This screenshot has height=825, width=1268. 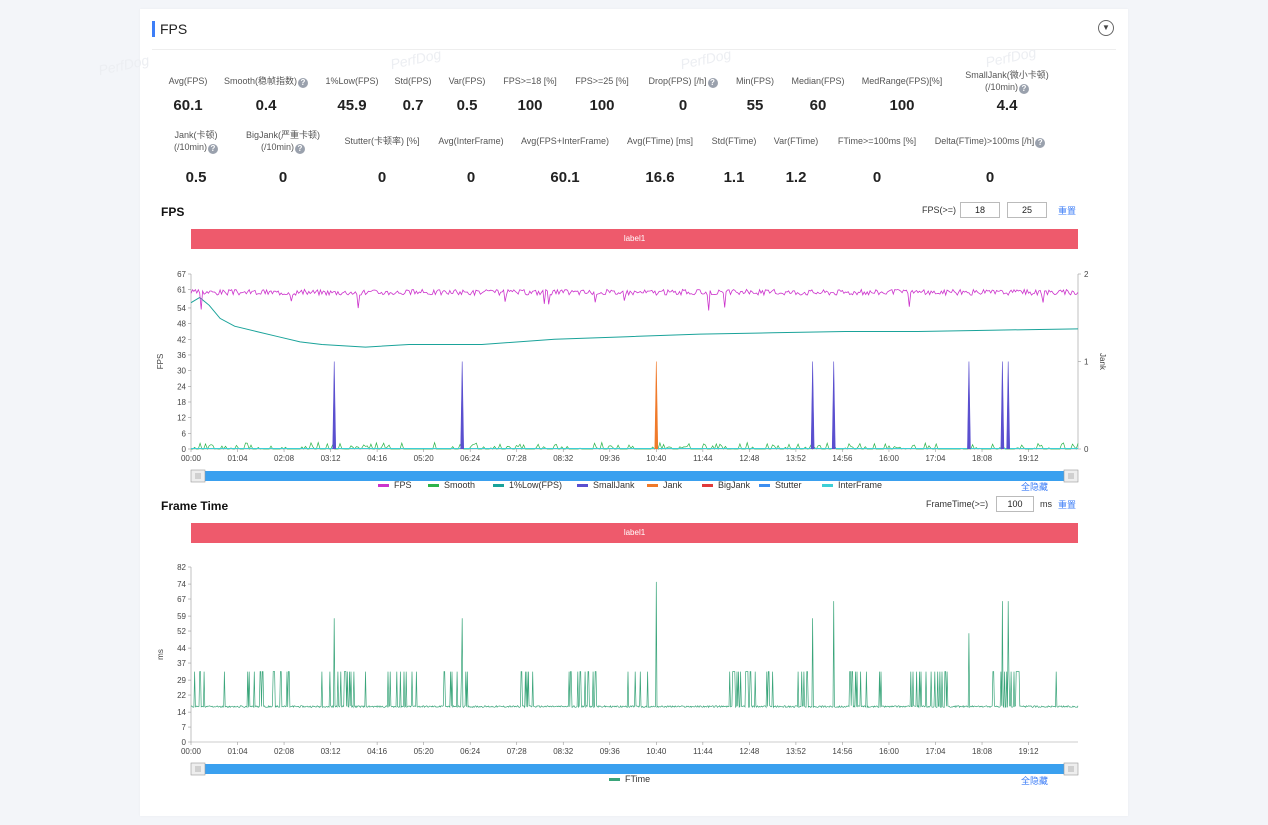 I want to click on metric-label-text: Stutter(卡顿率) [%], so click(x=382, y=141).